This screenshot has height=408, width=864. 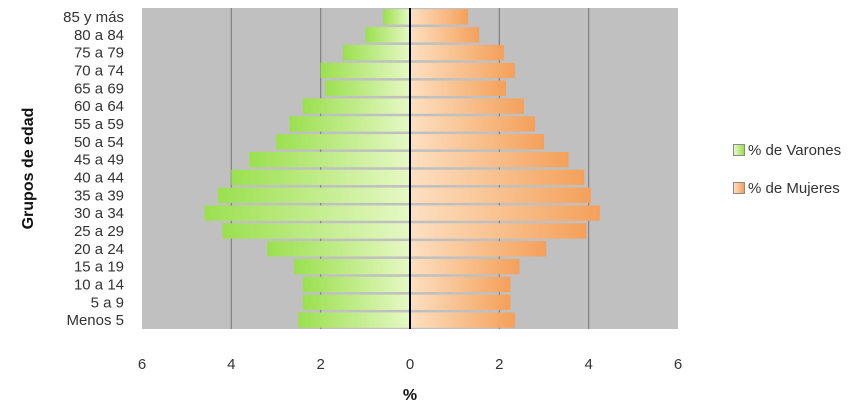 I want to click on legend-item-varones: % de Varones, so click(x=787, y=150).